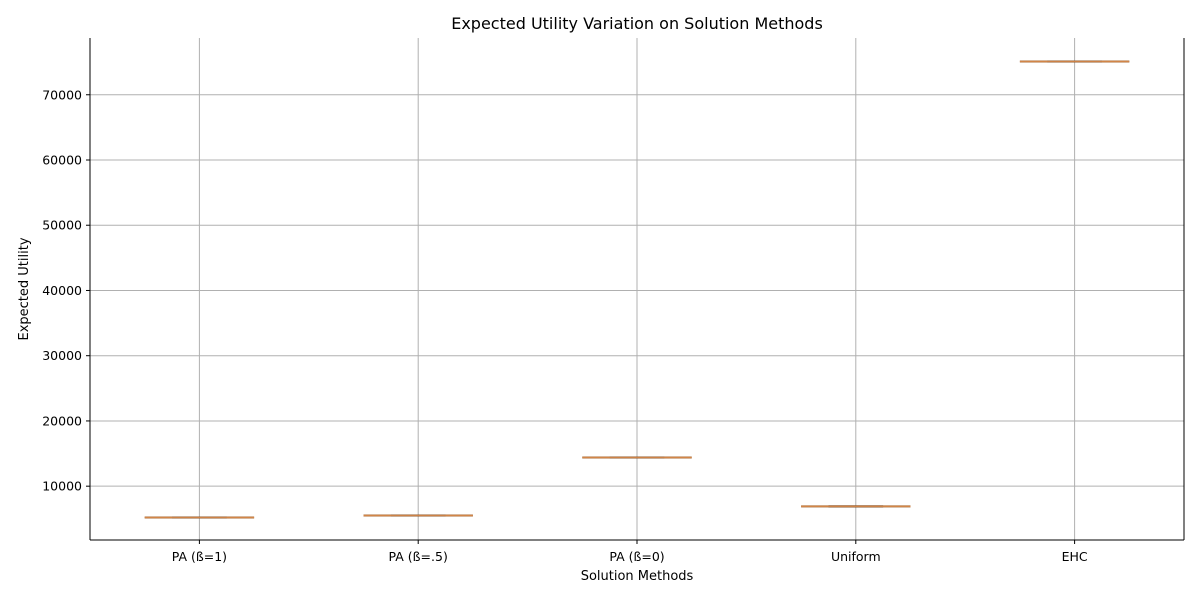 Image resolution: width=1200 pixels, height=600 pixels. Describe the element at coordinates (418, 556) in the screenshot. I see `x-tick-label: PA (ß=.5)` at that location.